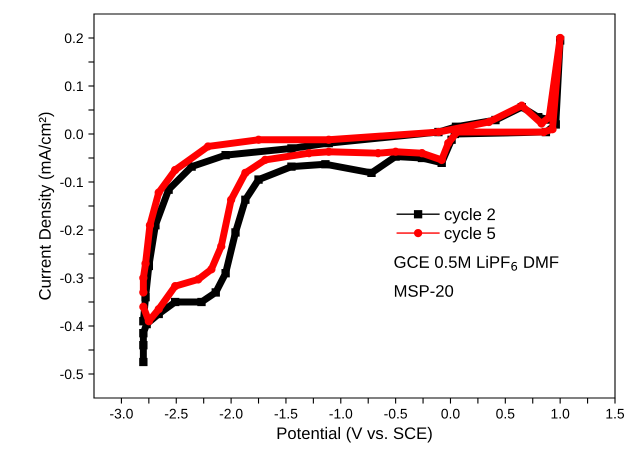 Image resolution: width=625 pixels, height=454 pixels. I want to click on legend-label: cycle 2, so click(469, 216).